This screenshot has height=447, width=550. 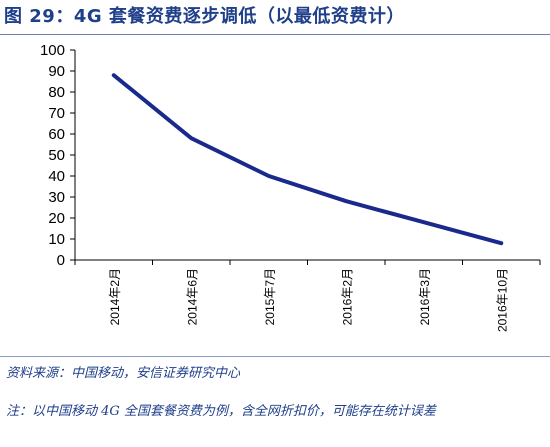 What do you see at coordinates (275, 356) in the screenshot?
I see `footer-divider` at bounding box center [275, 356].